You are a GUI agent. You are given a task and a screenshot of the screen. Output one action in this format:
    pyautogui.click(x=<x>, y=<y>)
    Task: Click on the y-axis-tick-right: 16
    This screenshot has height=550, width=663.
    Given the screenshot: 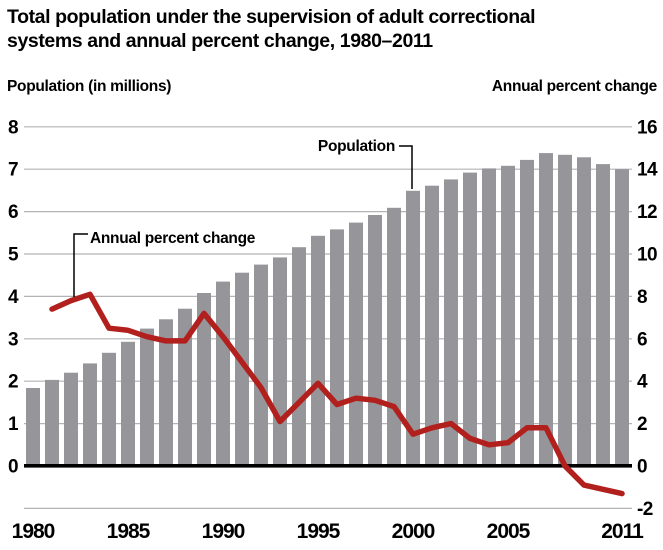 What is the action you would take?
    pyautogui.click(x=647, y=127)
    